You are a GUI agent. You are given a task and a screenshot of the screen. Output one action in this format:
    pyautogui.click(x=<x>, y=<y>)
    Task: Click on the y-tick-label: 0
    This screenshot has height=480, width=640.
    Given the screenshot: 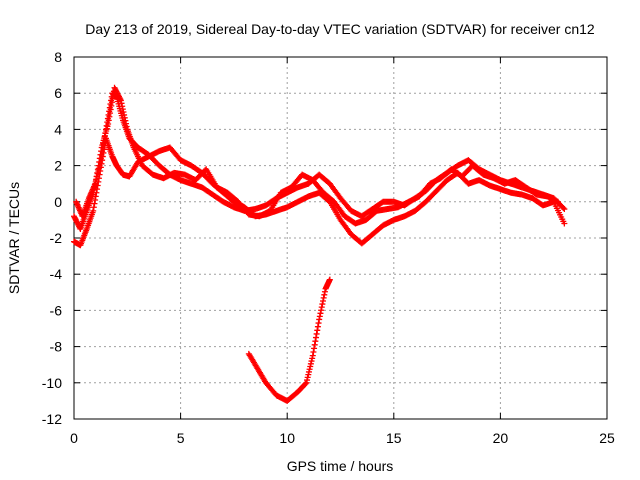 What is the action you would take?
    pyautogui.click(x=58, y=202)
    